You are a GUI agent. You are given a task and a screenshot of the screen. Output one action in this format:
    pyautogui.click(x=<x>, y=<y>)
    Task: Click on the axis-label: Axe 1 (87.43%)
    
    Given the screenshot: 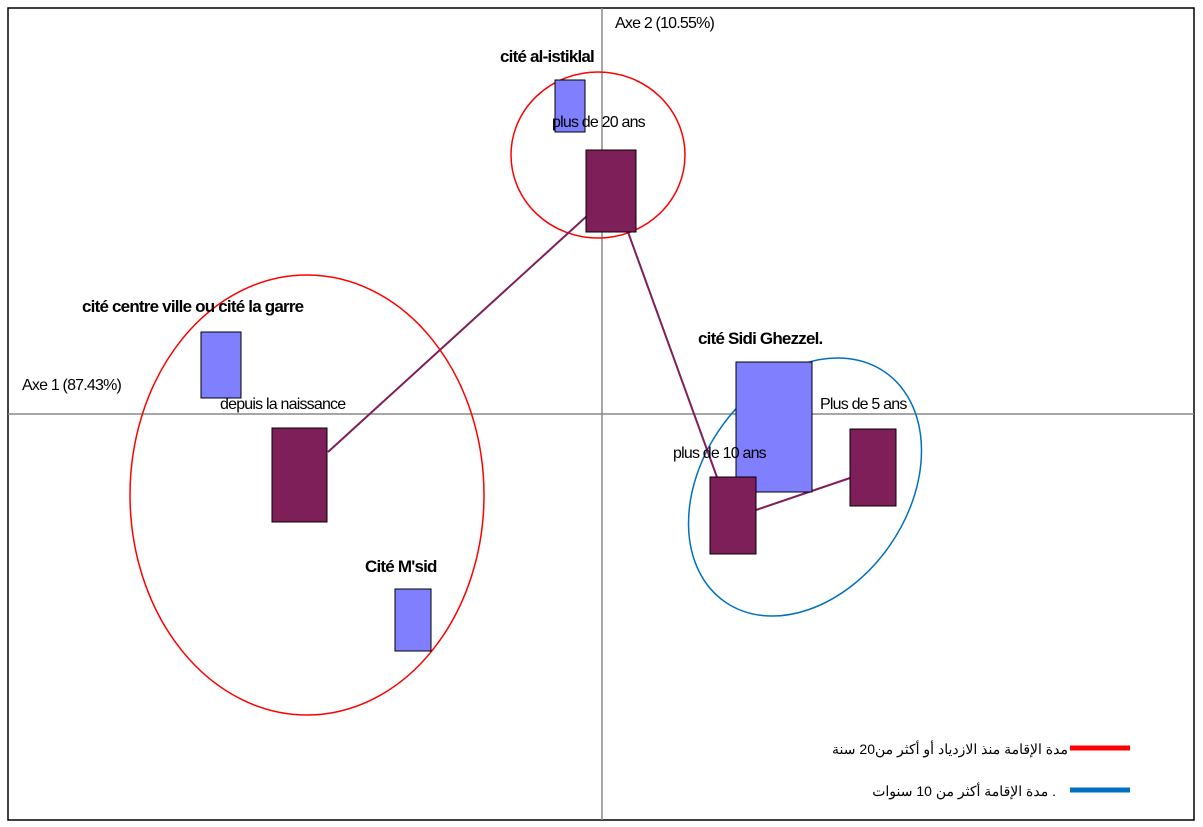 What is the action you would take?
    pyautogui.click(x=72, y=385)
    